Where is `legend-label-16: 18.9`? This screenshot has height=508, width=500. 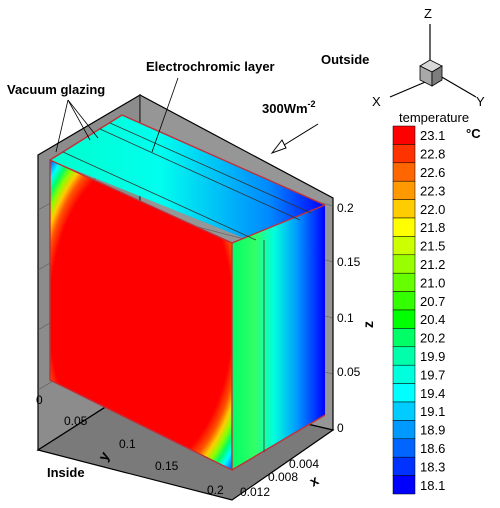
legend-label-16: 18.9 is located at coordinates (432, 430).